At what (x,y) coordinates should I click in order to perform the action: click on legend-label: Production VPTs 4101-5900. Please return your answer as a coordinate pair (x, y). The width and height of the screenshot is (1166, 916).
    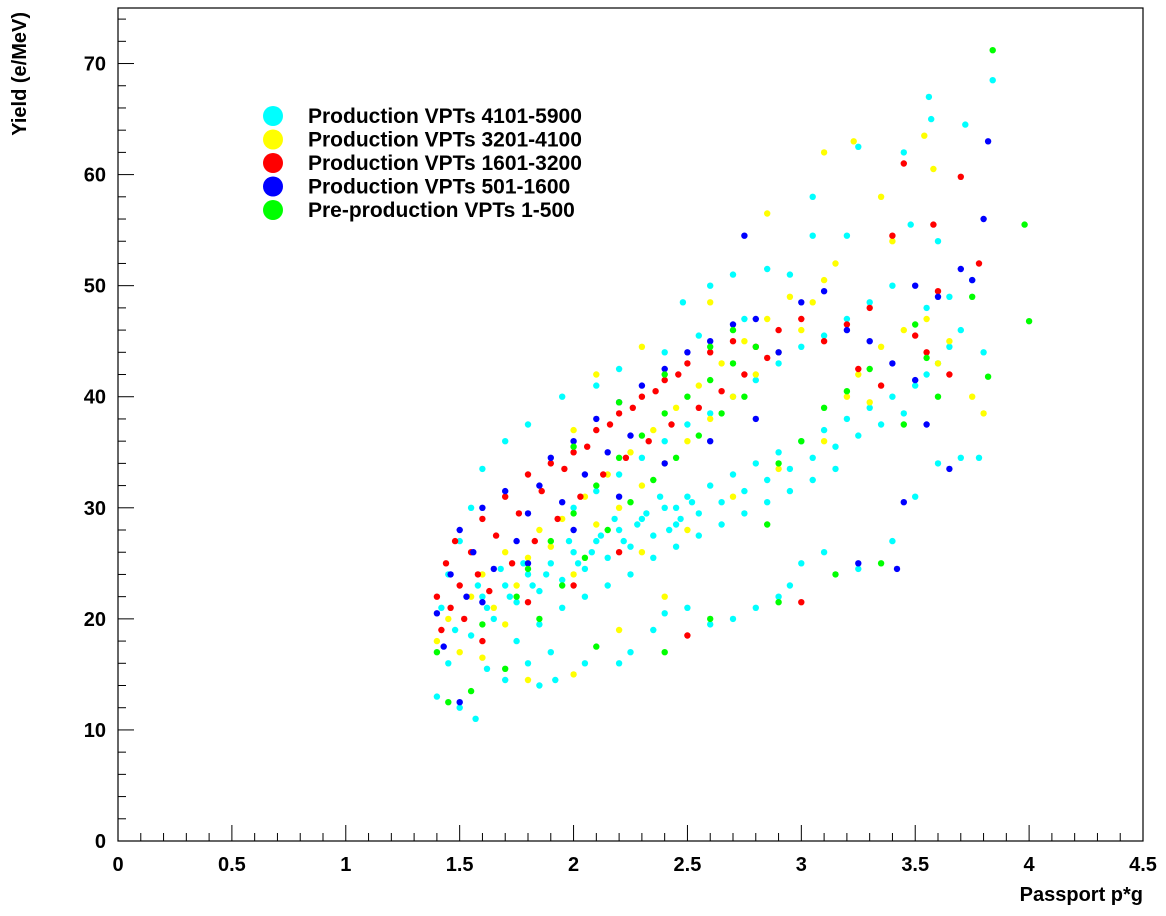
    Looking at the image, I should click on (445, 116).